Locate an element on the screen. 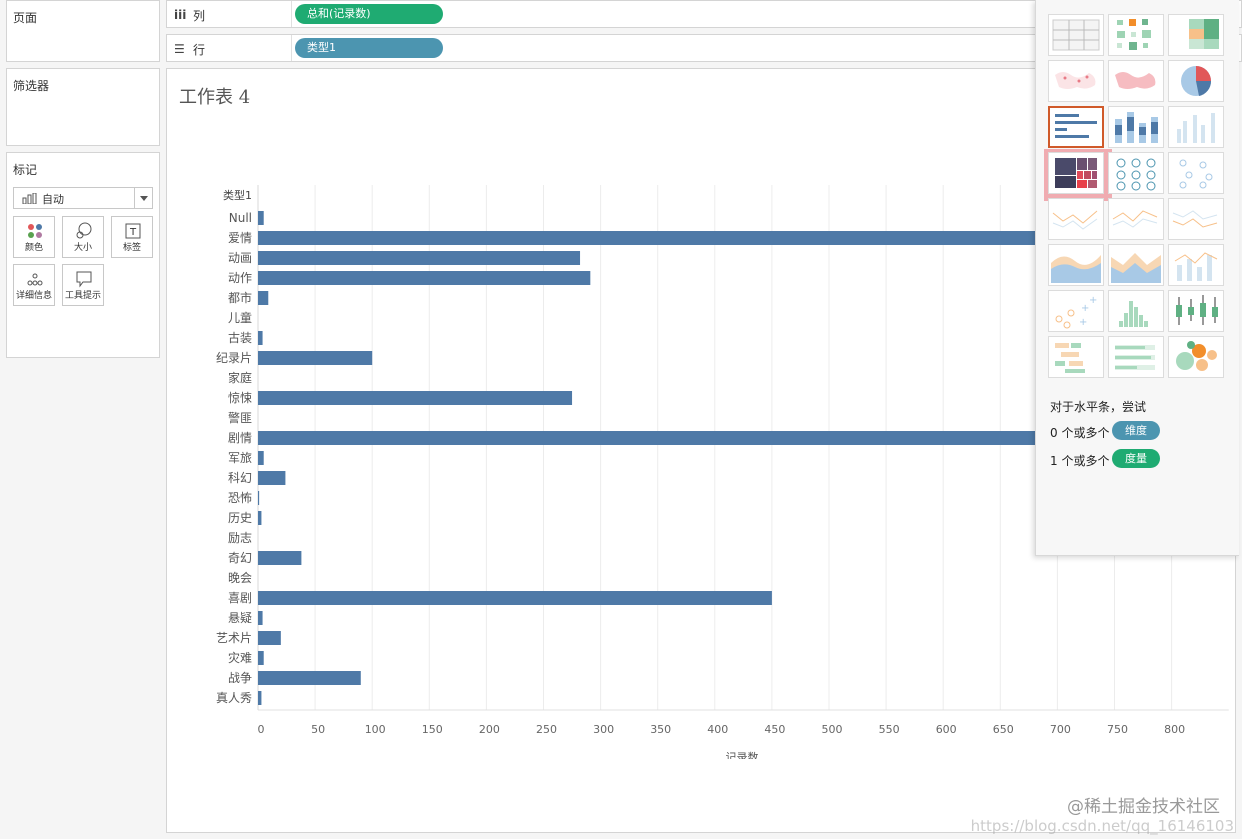  size-button-label: 大小 is located at coordinates (82, 248).